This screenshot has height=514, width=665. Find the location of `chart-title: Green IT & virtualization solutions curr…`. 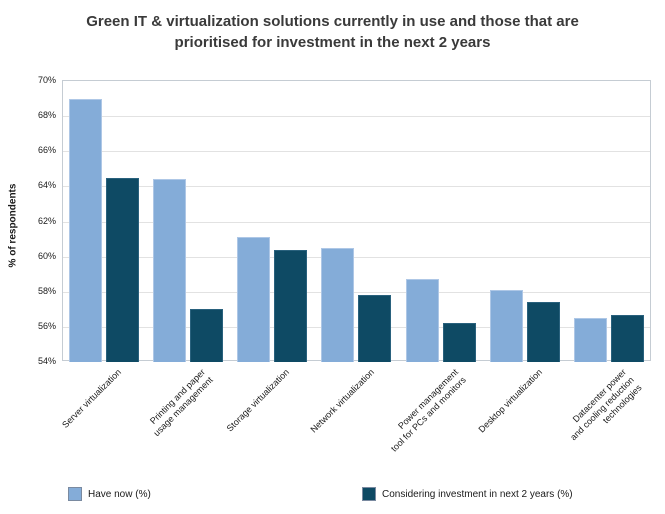

chart-title: Green IT & virtualization solutions curr… is located at coordinates (332, 32).